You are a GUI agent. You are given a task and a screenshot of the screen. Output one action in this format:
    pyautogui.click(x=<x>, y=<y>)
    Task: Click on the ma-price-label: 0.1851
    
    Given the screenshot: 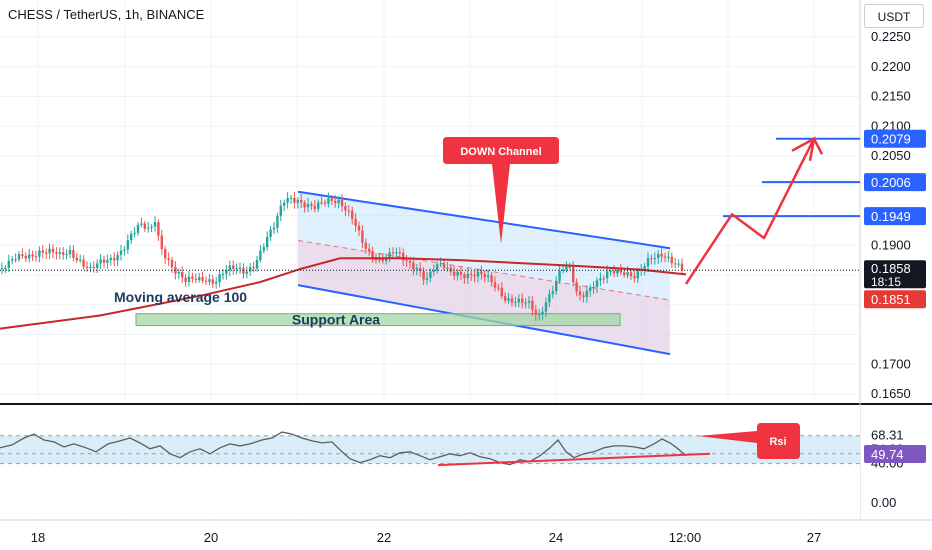 What is the action you would take?
    pyautogui.click(x=891, y=299)
    